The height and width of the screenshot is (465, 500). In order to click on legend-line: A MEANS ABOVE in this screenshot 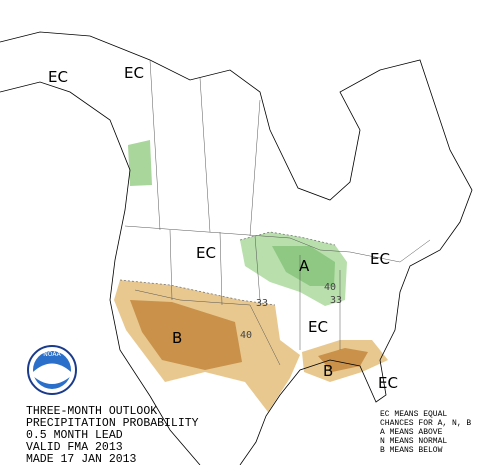, I will do `click(411, 432)`.